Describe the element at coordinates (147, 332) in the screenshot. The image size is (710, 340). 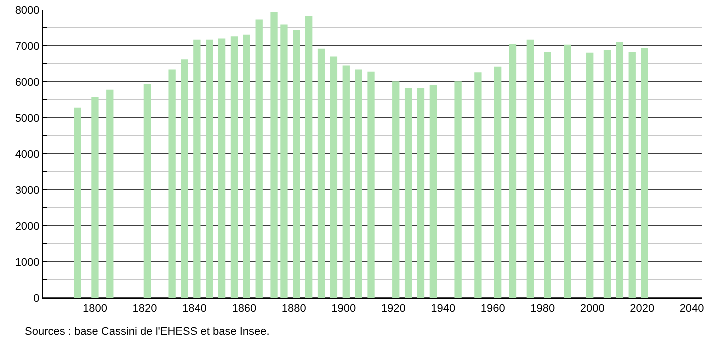
I see `source-note: Sources : base Cassini de l'EHESS et base Insee.` at that location.